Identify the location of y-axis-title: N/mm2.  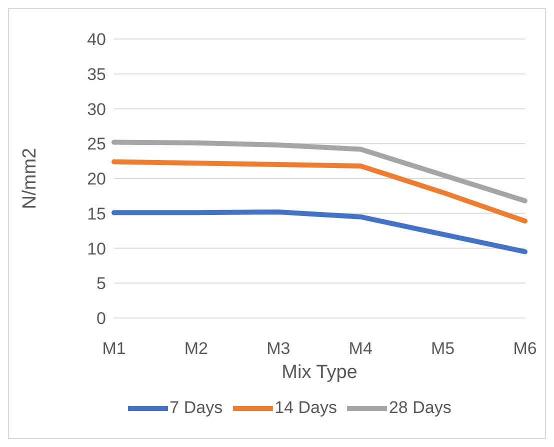
(30, 179).